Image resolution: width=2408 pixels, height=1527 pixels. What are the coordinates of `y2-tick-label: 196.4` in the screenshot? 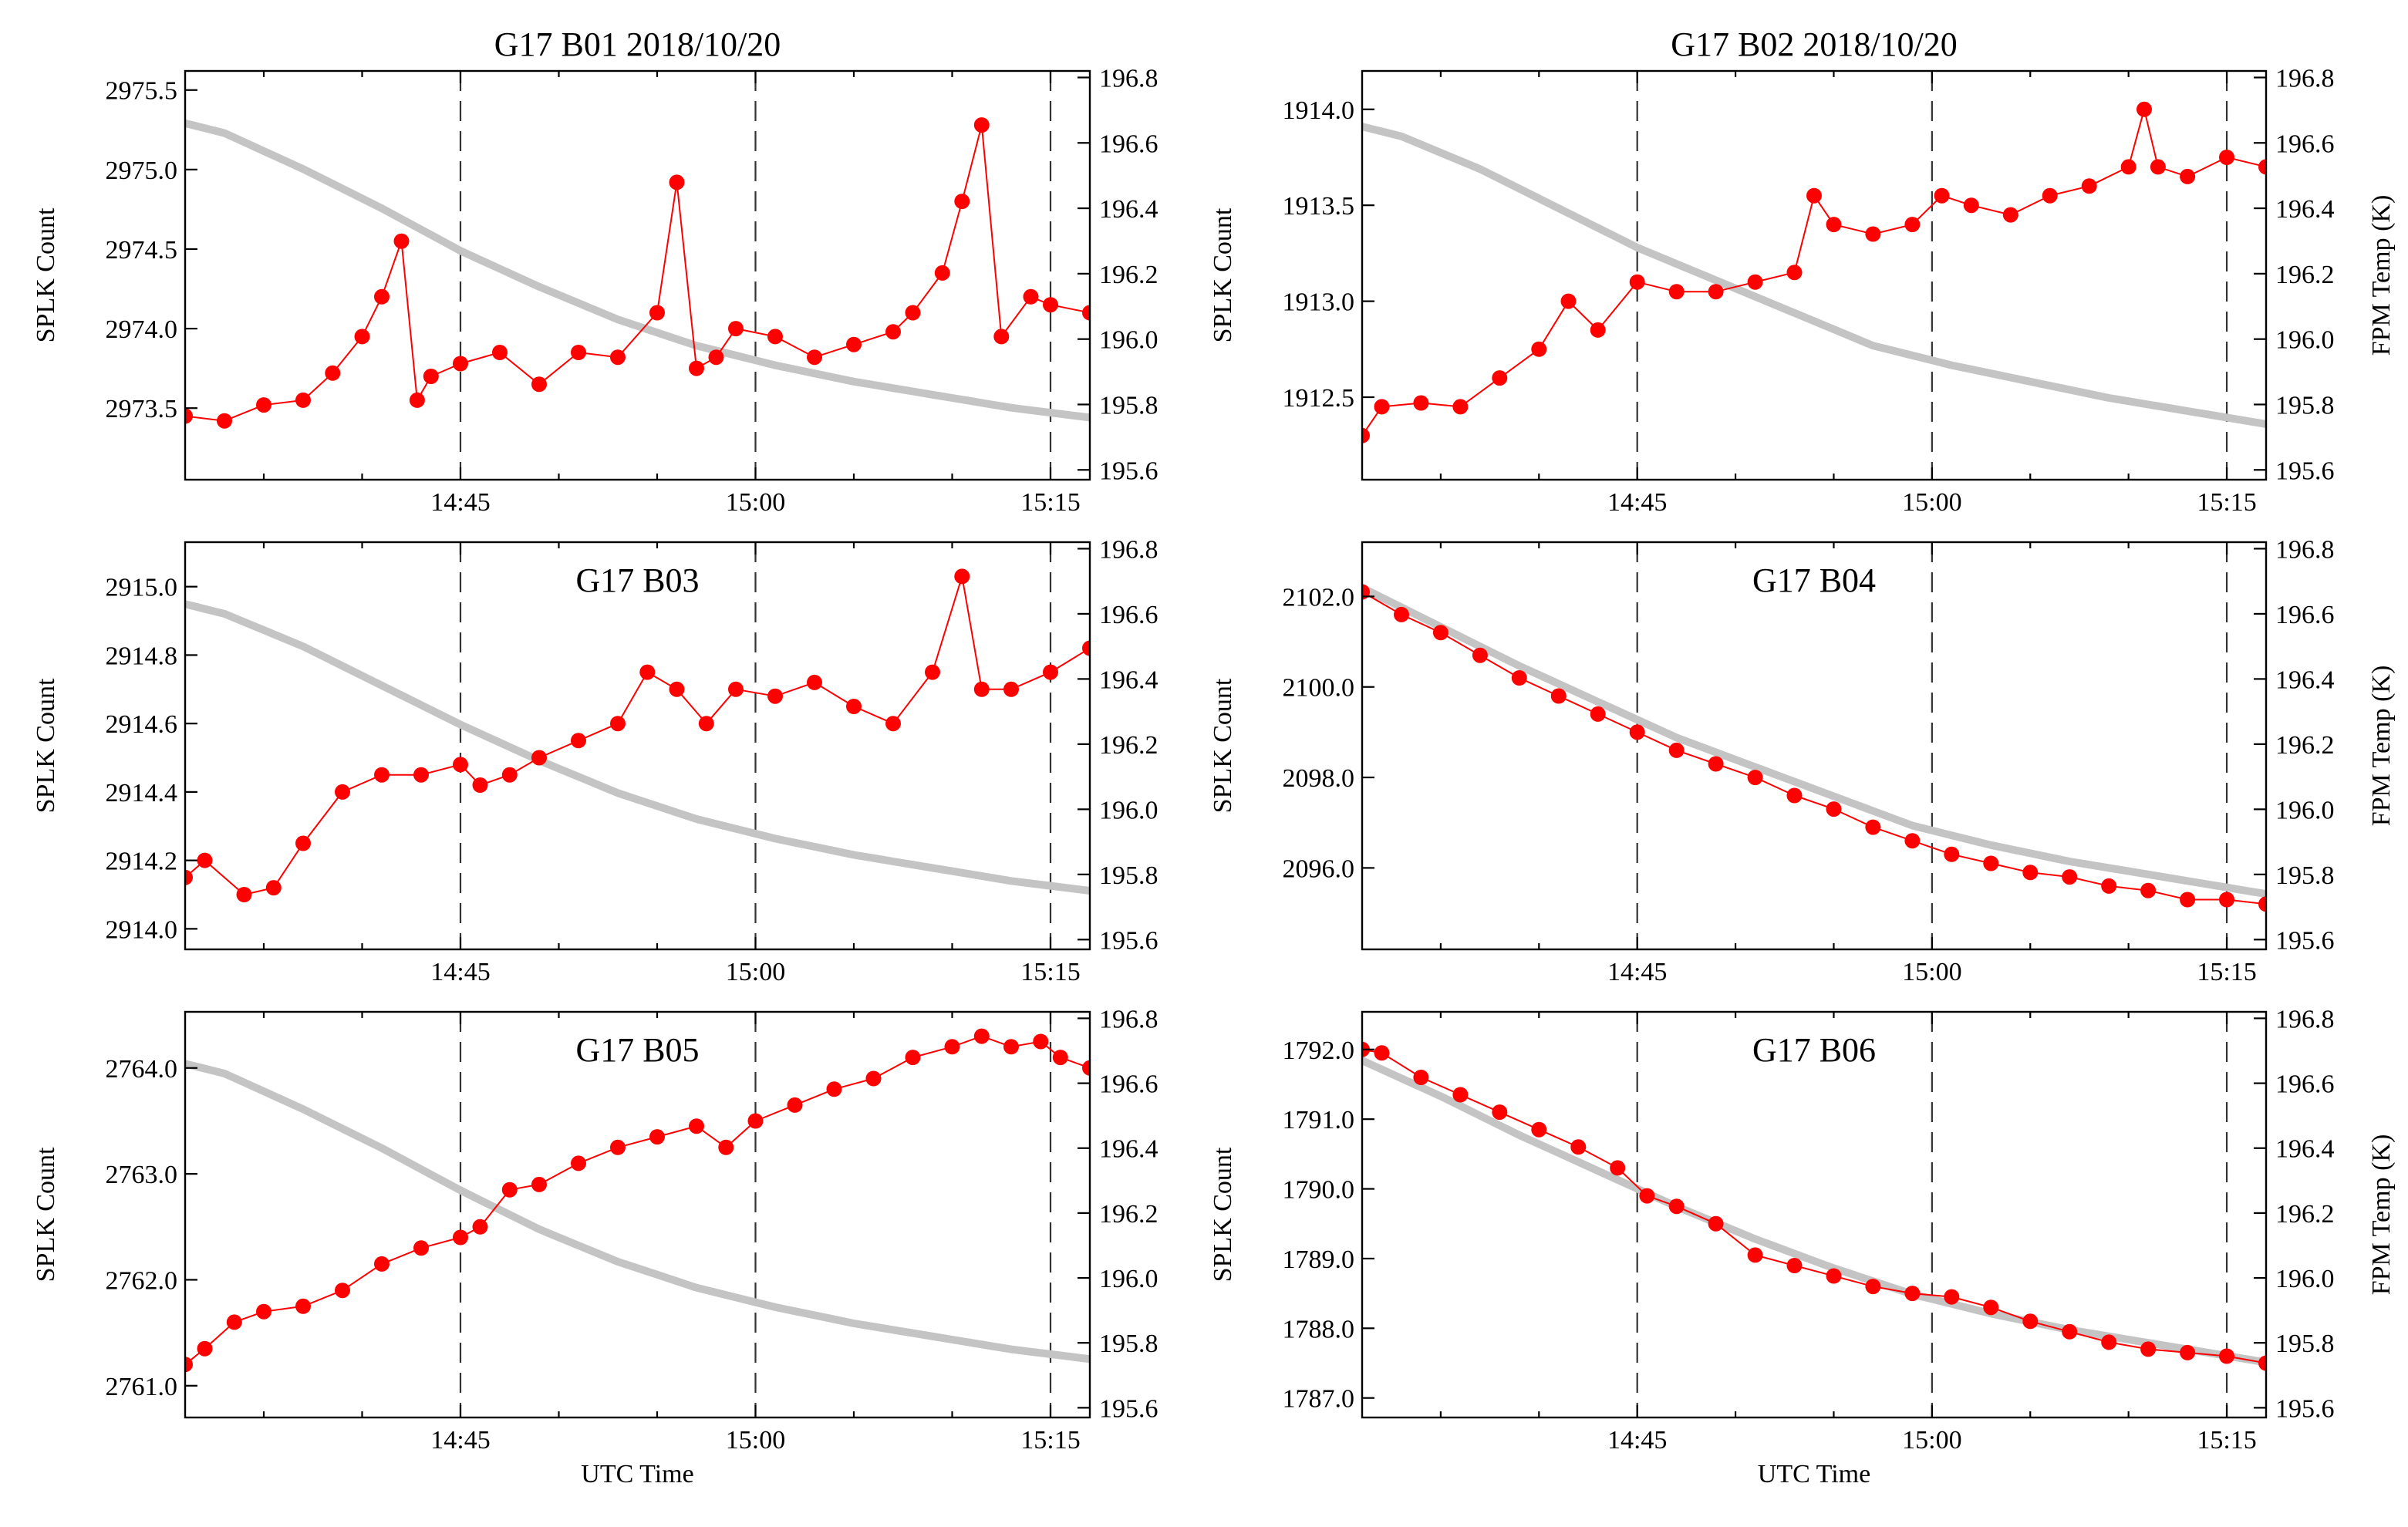 It's located at (1128, 680).